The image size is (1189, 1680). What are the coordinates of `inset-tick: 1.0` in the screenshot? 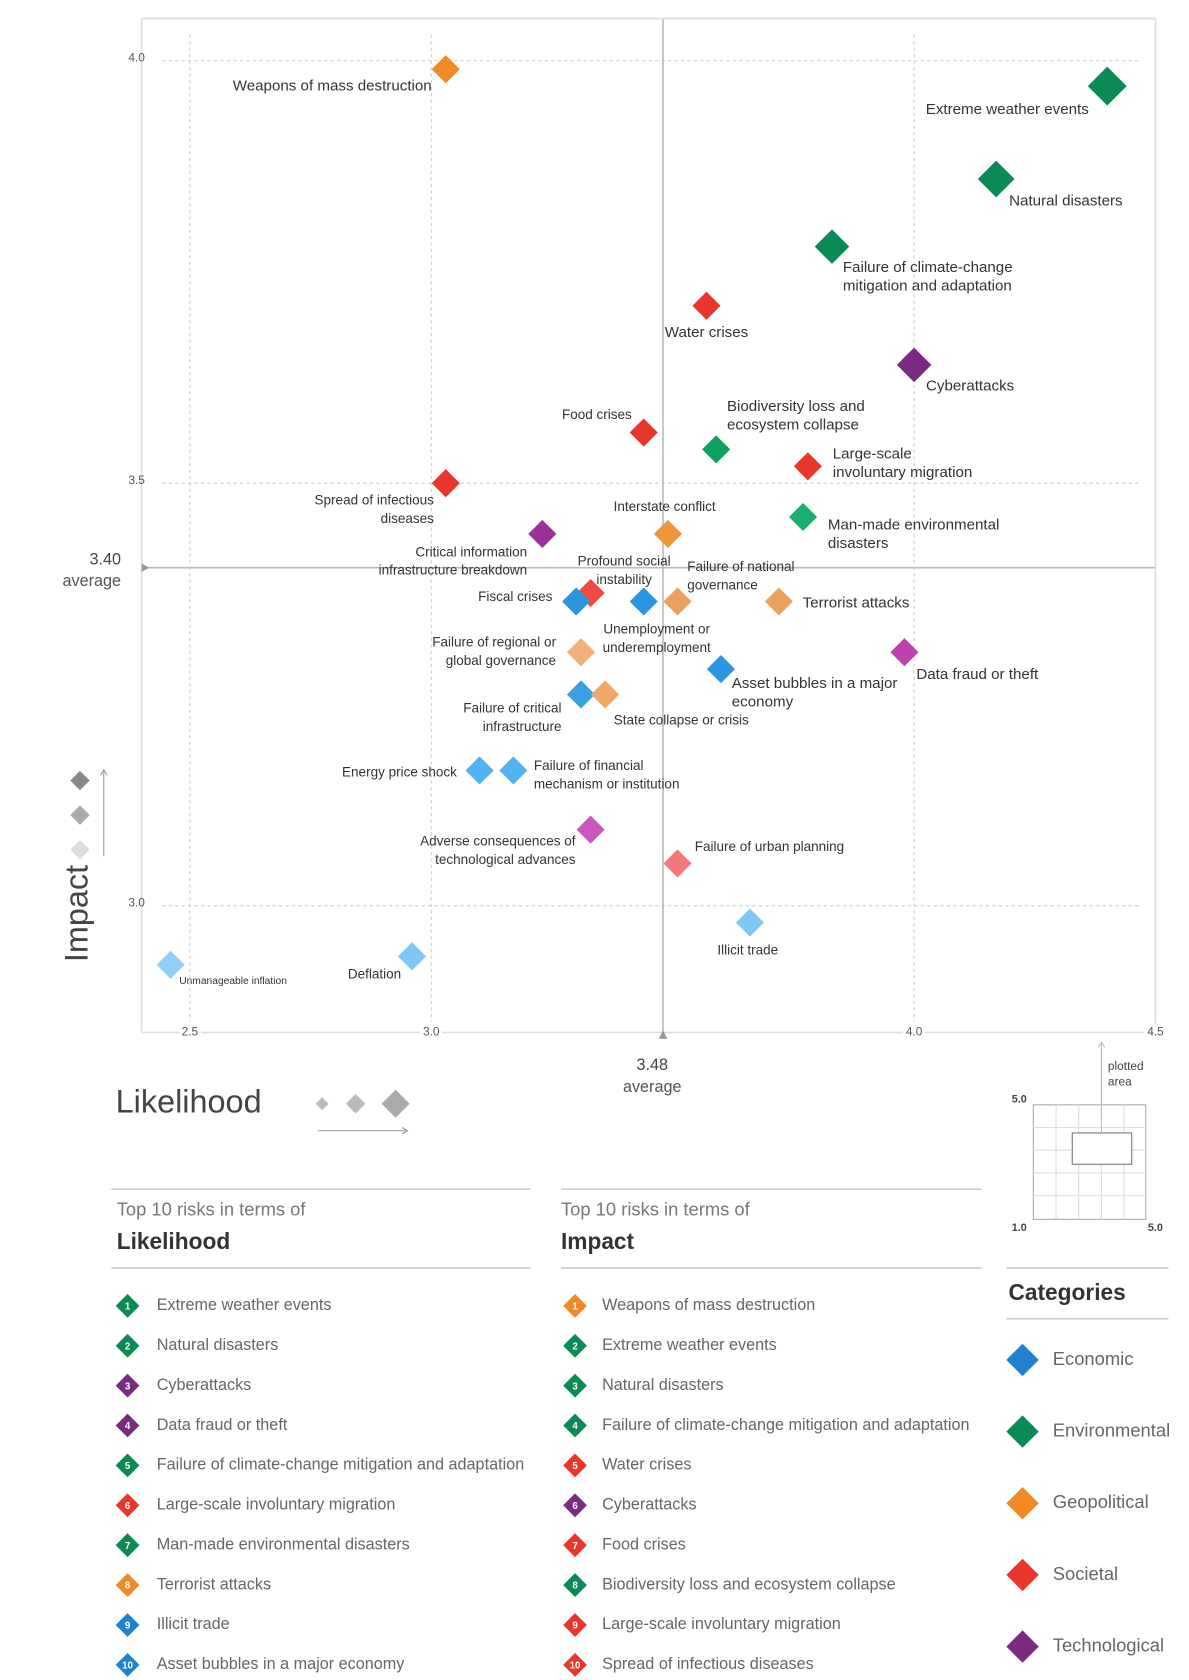 It's located at (1019, 1228).